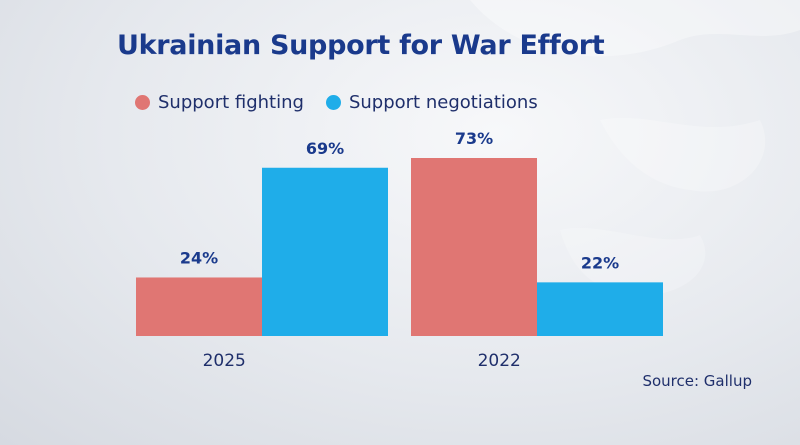  Describe the element at coordinates (325, 251) in the screenshot. I see `bar-negotiations-2025` at that location.